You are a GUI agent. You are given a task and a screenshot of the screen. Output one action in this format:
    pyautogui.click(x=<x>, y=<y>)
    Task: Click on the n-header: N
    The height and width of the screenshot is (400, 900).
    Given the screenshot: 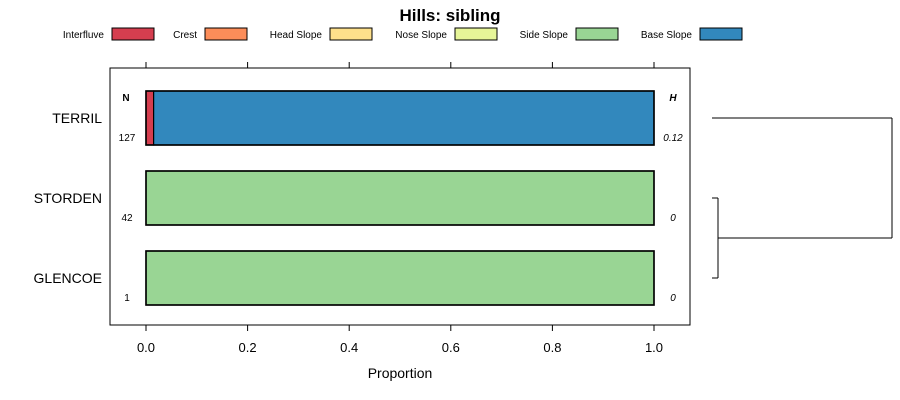 What is the action you would take?
    pyautogui.click(x=125, y=98)
    